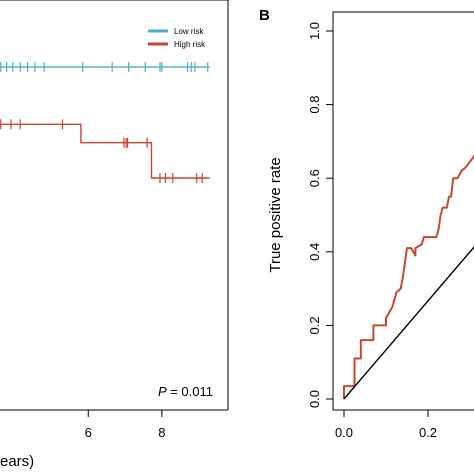 This screenshot has width=474, height=474. What do you see at coordinates (177, 38) in the screenshot?
I see `km-legend: Low risk High risk` at bounding box center [177, 38].